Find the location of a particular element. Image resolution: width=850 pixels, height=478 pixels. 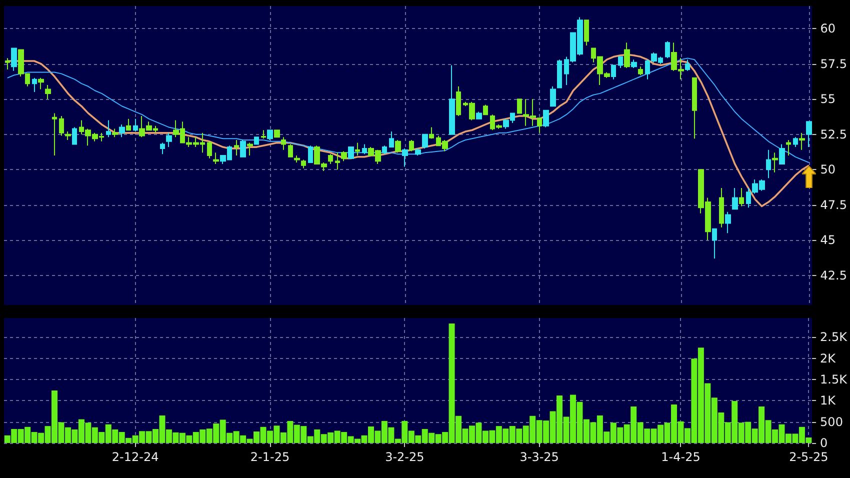

y-tick-label: 1K is located at coordinates (828, 401).